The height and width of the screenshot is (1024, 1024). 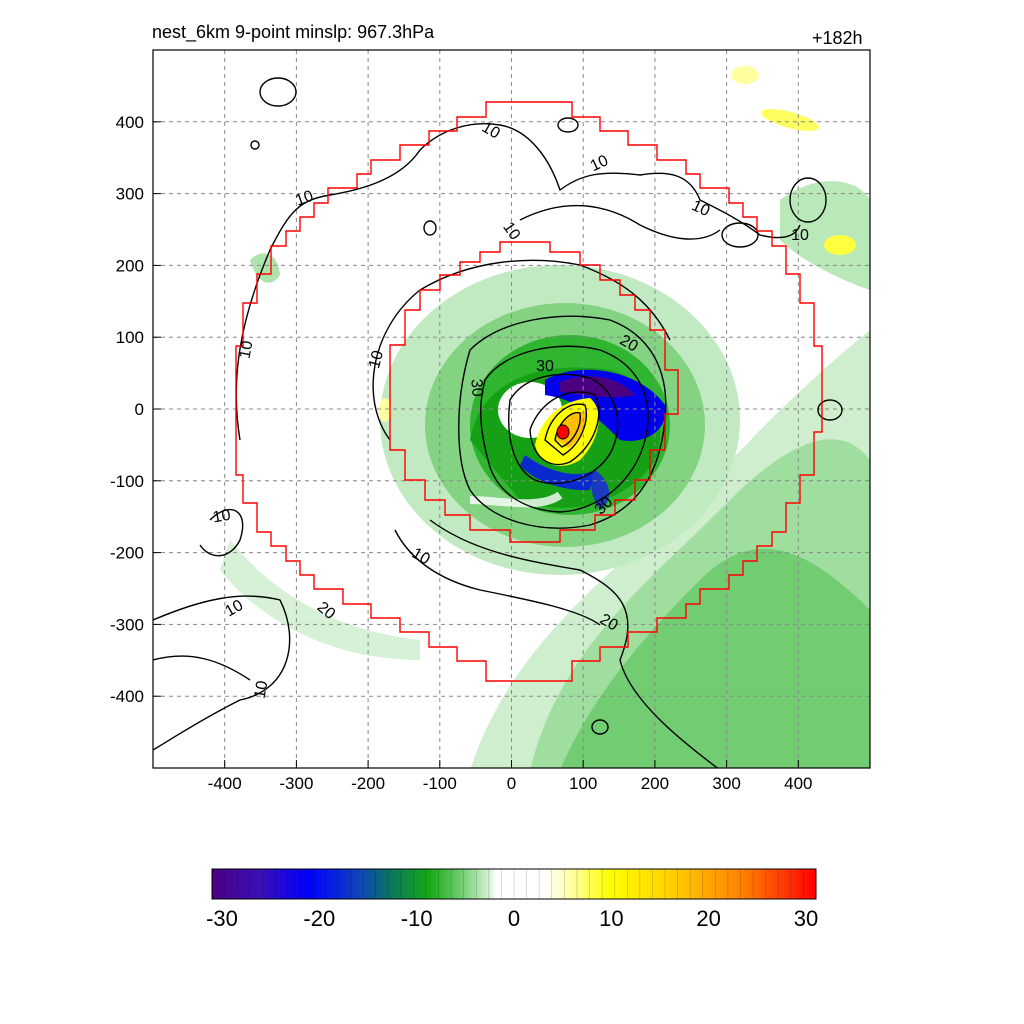 What do you see at coordinates (655, 783) in the screenshot?
I see `x-tick-label: 200` at bounding box center [655, 783].